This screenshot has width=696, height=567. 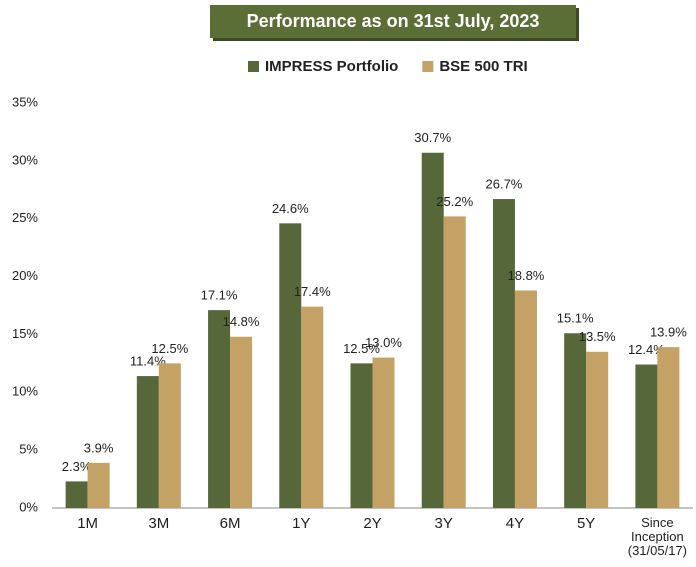 What do you see at coordinates (301, 523) in the screenshot?
I see `x-tick-label: 1Y` at bounding box center [301, 523].